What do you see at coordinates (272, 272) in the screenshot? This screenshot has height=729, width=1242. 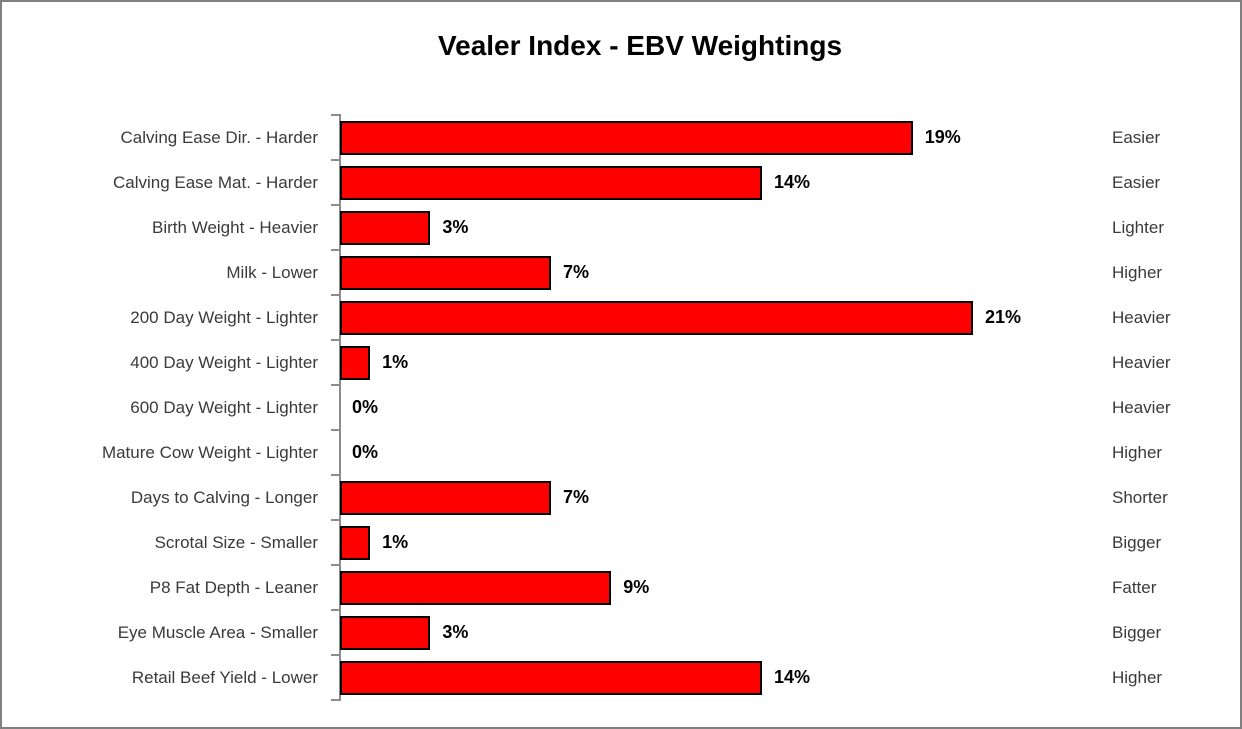 I see `category-label: Milk - Lower` at bounding box center [272, 272].